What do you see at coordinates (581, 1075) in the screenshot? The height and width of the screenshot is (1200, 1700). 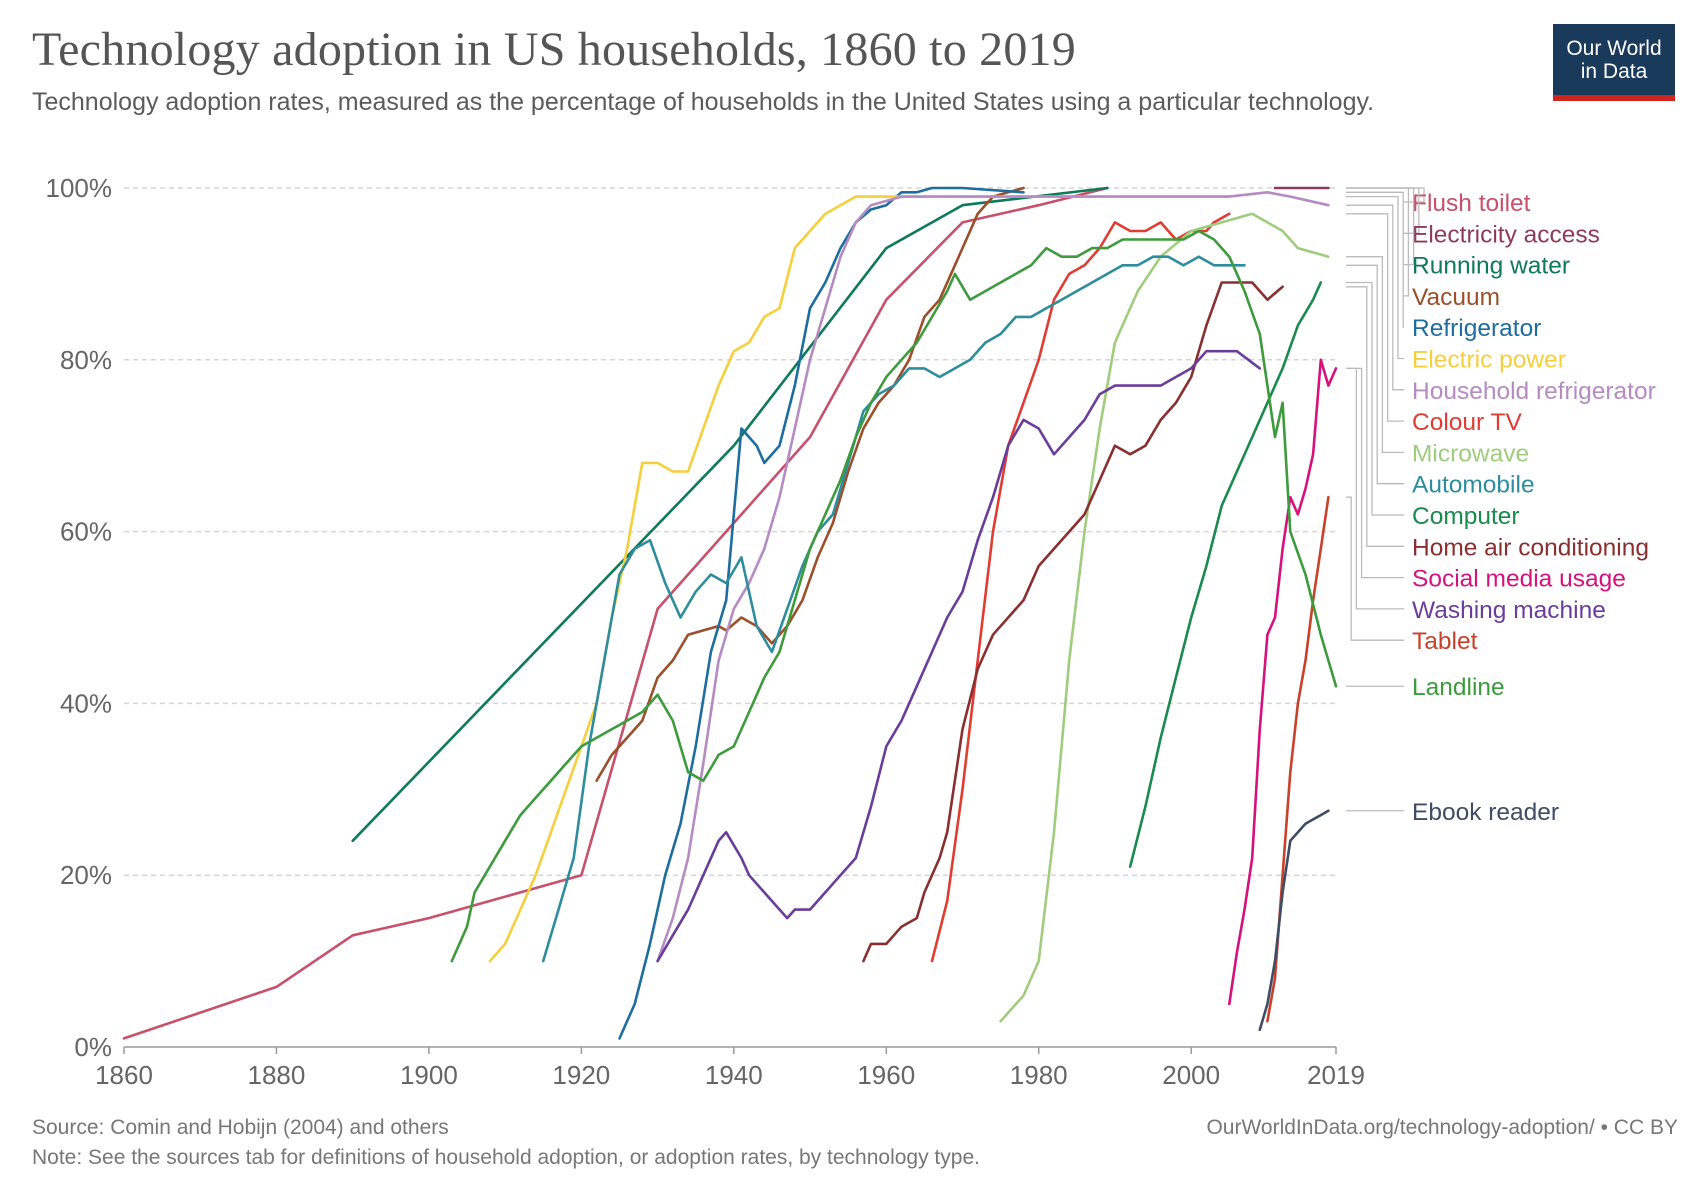 I see `x-tick-label: 1920` at bounding box center [581, 1075].